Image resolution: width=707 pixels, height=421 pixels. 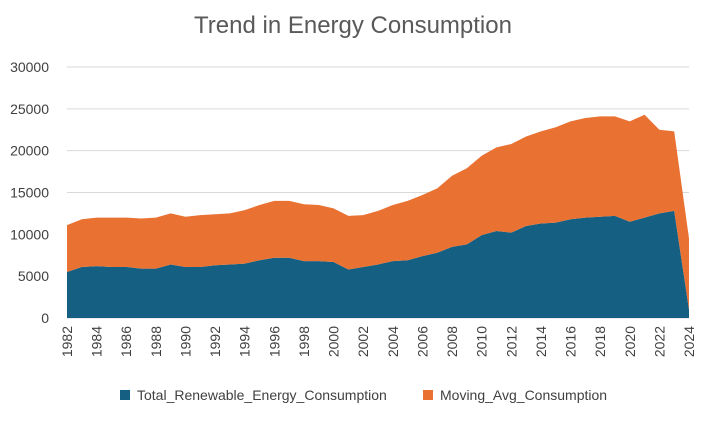 I want to click on legend-label-moving-avg: Moving_Avg_Consumption, so click(x=523, y=395).